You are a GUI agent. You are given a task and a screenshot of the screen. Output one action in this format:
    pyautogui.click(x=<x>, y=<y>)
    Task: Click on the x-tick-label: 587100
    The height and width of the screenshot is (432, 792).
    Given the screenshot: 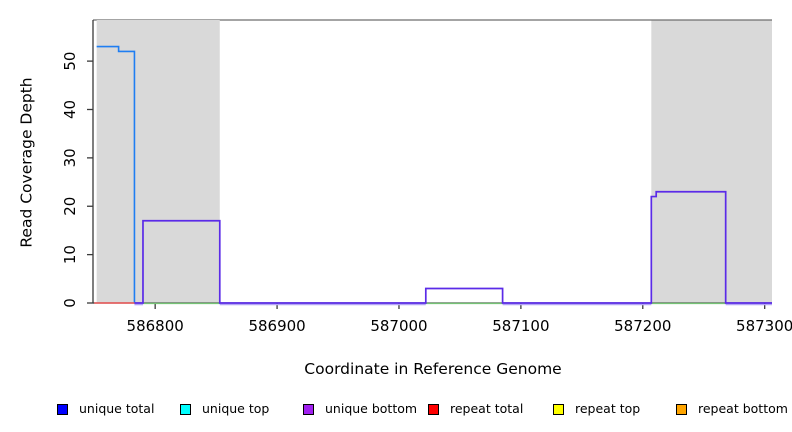 What is the action you would take?
    pyautogui.click(x=520, y=326)
    